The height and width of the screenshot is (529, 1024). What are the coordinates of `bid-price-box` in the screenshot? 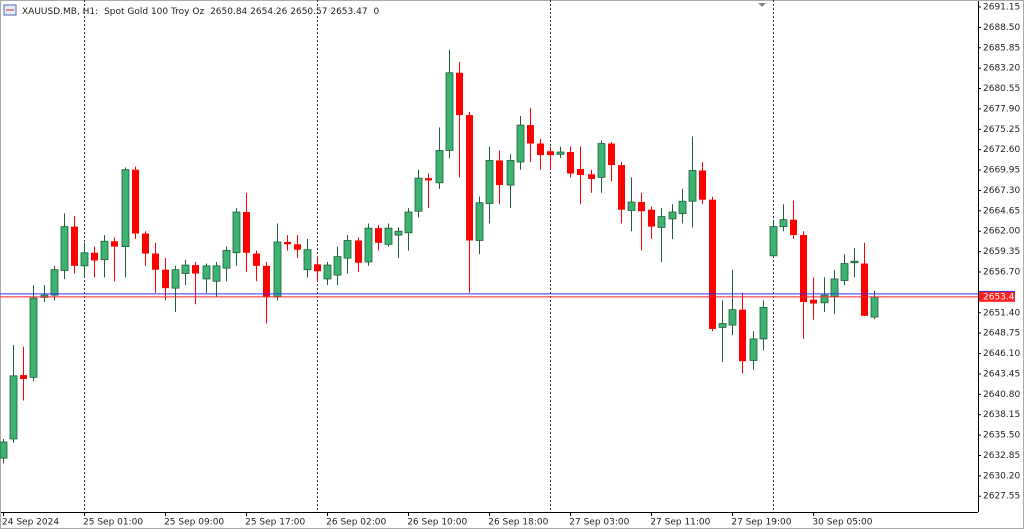 It's located at (997, 296).